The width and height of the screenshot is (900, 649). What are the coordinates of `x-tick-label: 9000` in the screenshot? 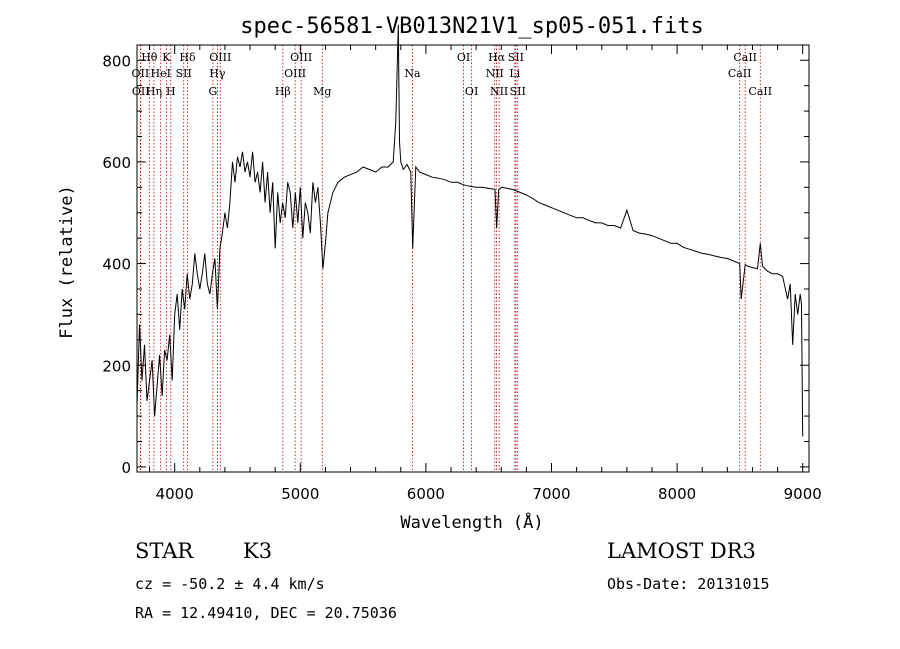 It's located at (803, 494).